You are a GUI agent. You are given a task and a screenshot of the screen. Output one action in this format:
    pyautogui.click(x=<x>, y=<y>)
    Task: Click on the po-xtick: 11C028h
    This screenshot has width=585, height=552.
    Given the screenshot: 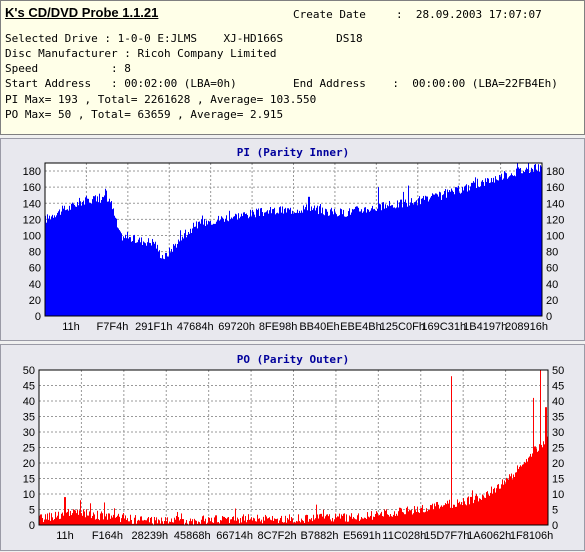 What is the action you would take?
    pyautogui.click(x=404, y=536)
    